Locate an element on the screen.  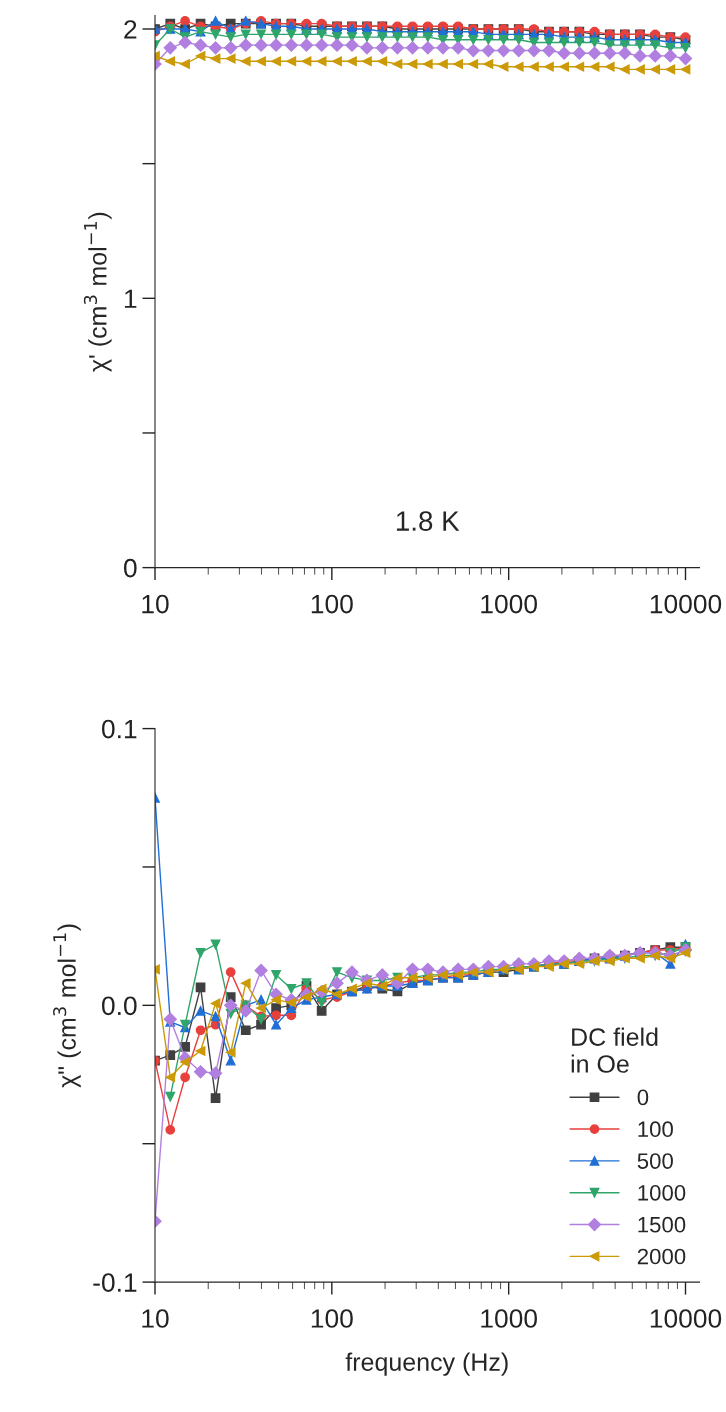
y-tick-label: 0.0 is located at coordinates (119, 1006).